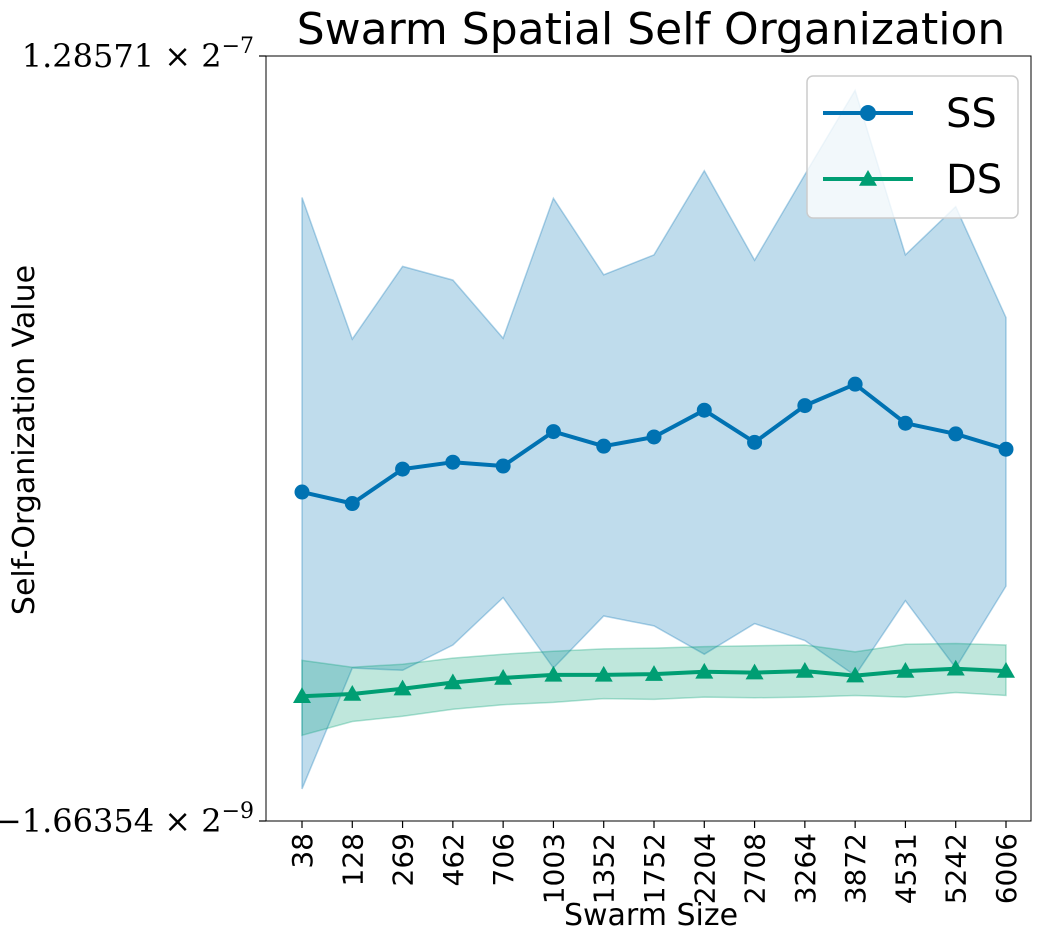 This screenshot has height=941, width=1051. I want to click on x-tick-label: 3264, so click(805, 868).